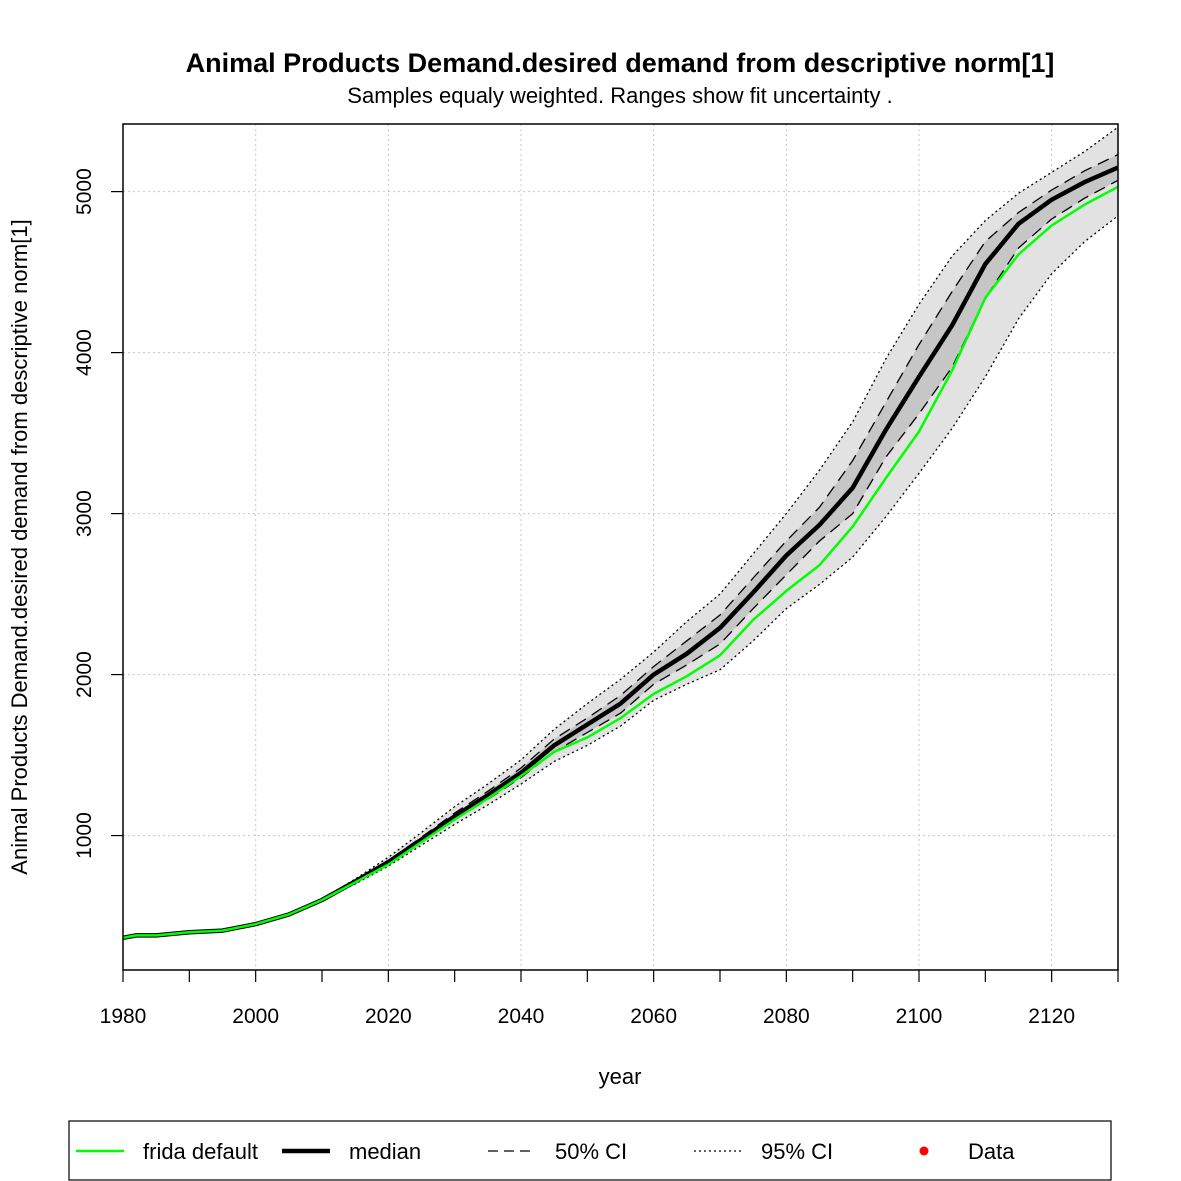 Image resolution: width=1181 pixels, height=1181 pixels. What do you see at coordinates (255, 1016) in the screenshot?
I see `x-tick-label: 2000` at bounding box center [255, 1016].